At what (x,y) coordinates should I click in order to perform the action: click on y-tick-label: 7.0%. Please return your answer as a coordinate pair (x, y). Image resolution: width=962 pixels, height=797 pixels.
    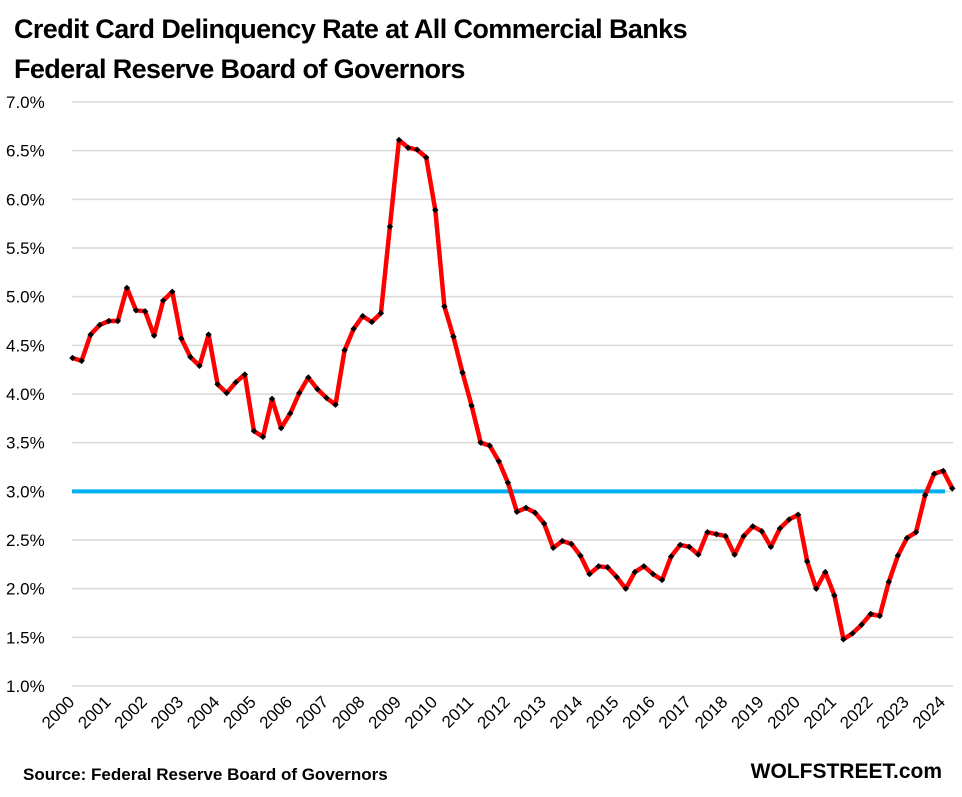
    Looking at the image, I should click on (25, 102).